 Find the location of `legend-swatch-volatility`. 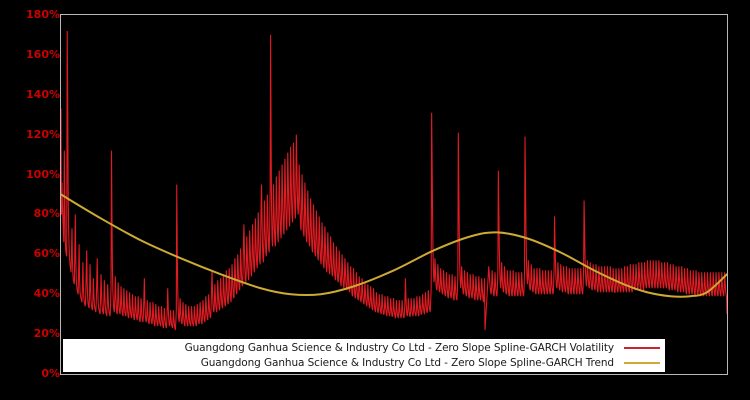

legend-swatch-volatility is located at coordinates (642, 348).